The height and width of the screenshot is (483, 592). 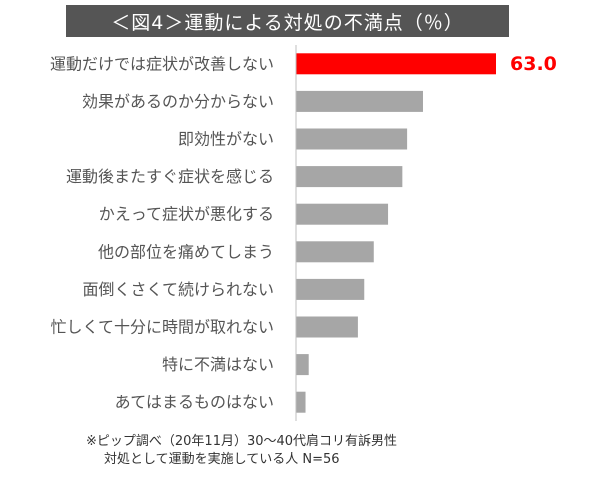 I want to click on category-label: 運動だけでは症状が改善しない, so click(x=162, y=63).